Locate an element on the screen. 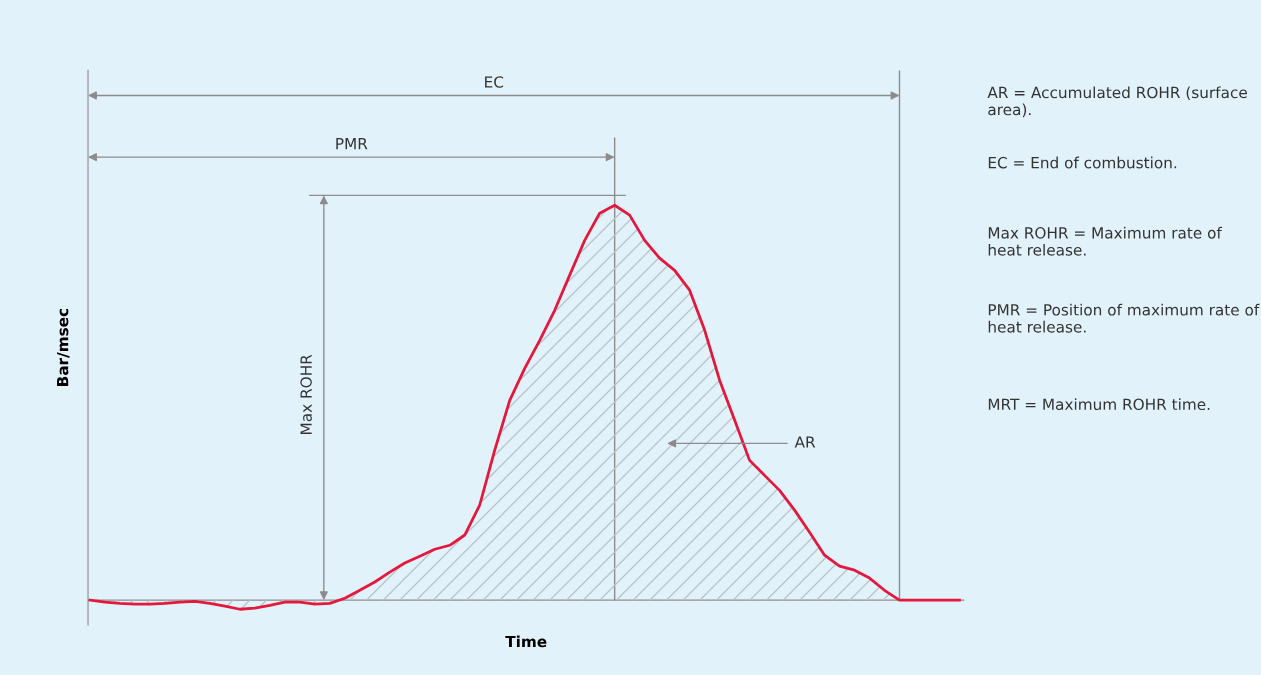 Image resolution: width=1261 pixels, height=675 pixels. text: EC is located at coordinates (494, 82).